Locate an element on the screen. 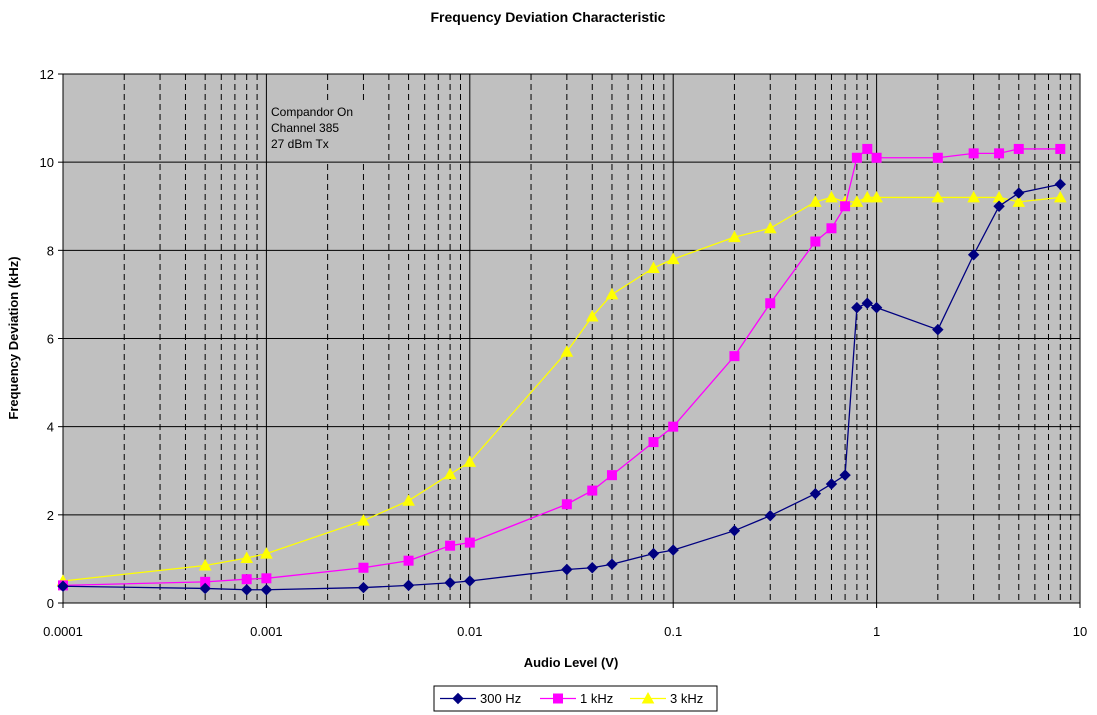 The height and width of the screenshot is (715, 1097). x-tick-label: 0.01 is located at coordinates (469, 631).